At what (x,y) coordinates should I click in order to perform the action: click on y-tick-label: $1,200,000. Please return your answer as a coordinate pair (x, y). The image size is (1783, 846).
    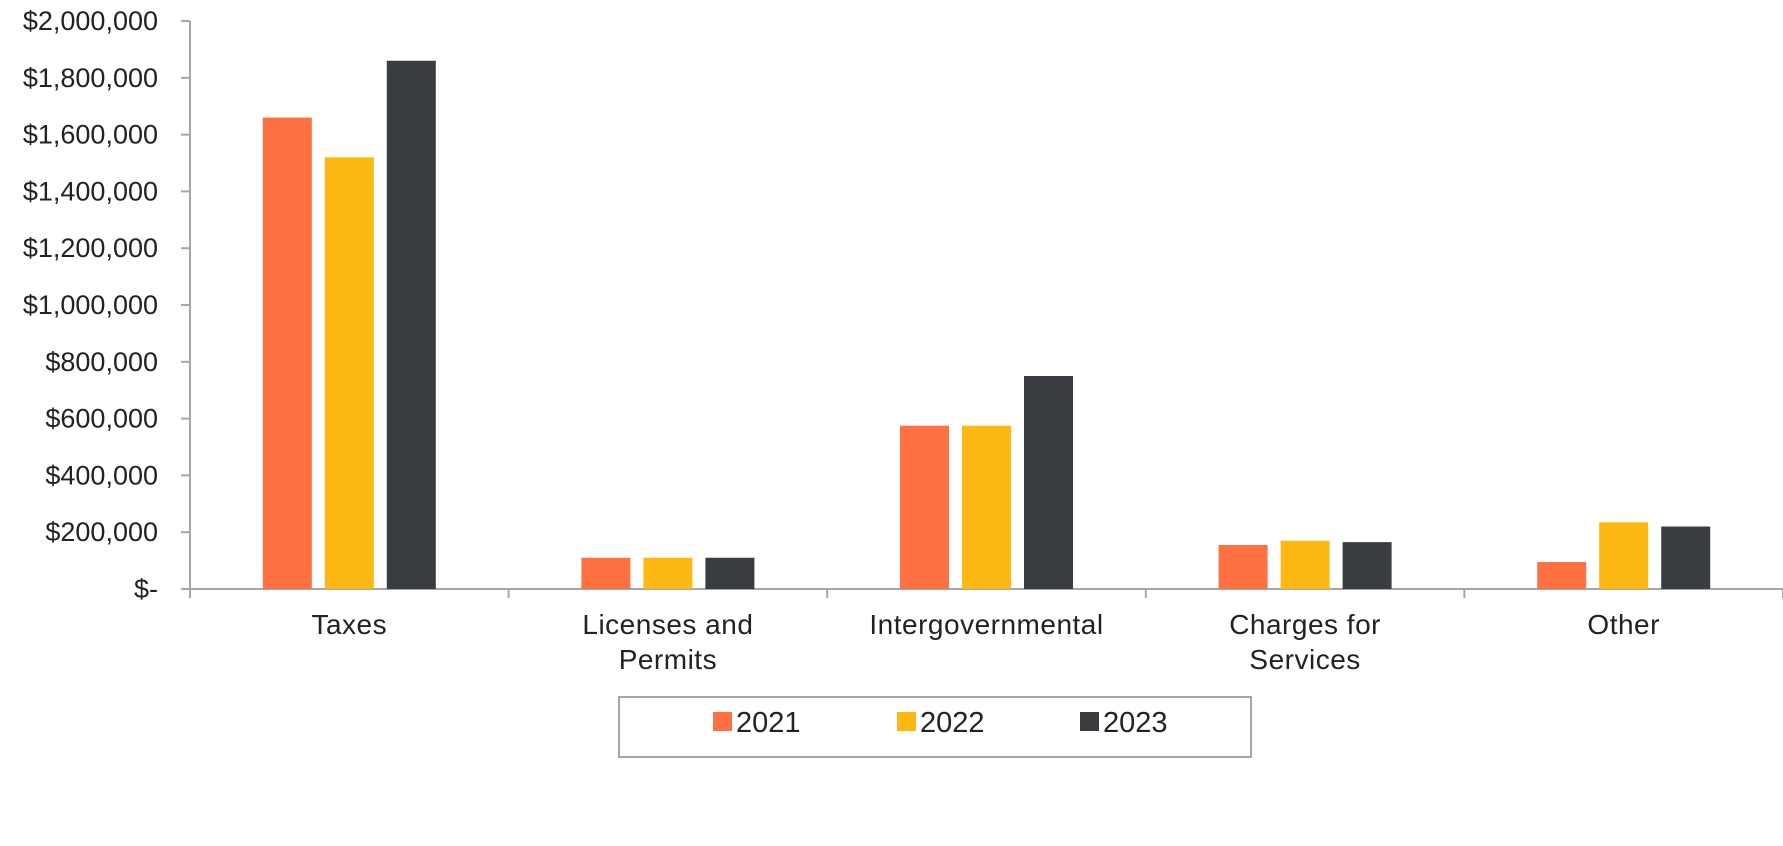
    Looking at the image, I should click on (90, 248).